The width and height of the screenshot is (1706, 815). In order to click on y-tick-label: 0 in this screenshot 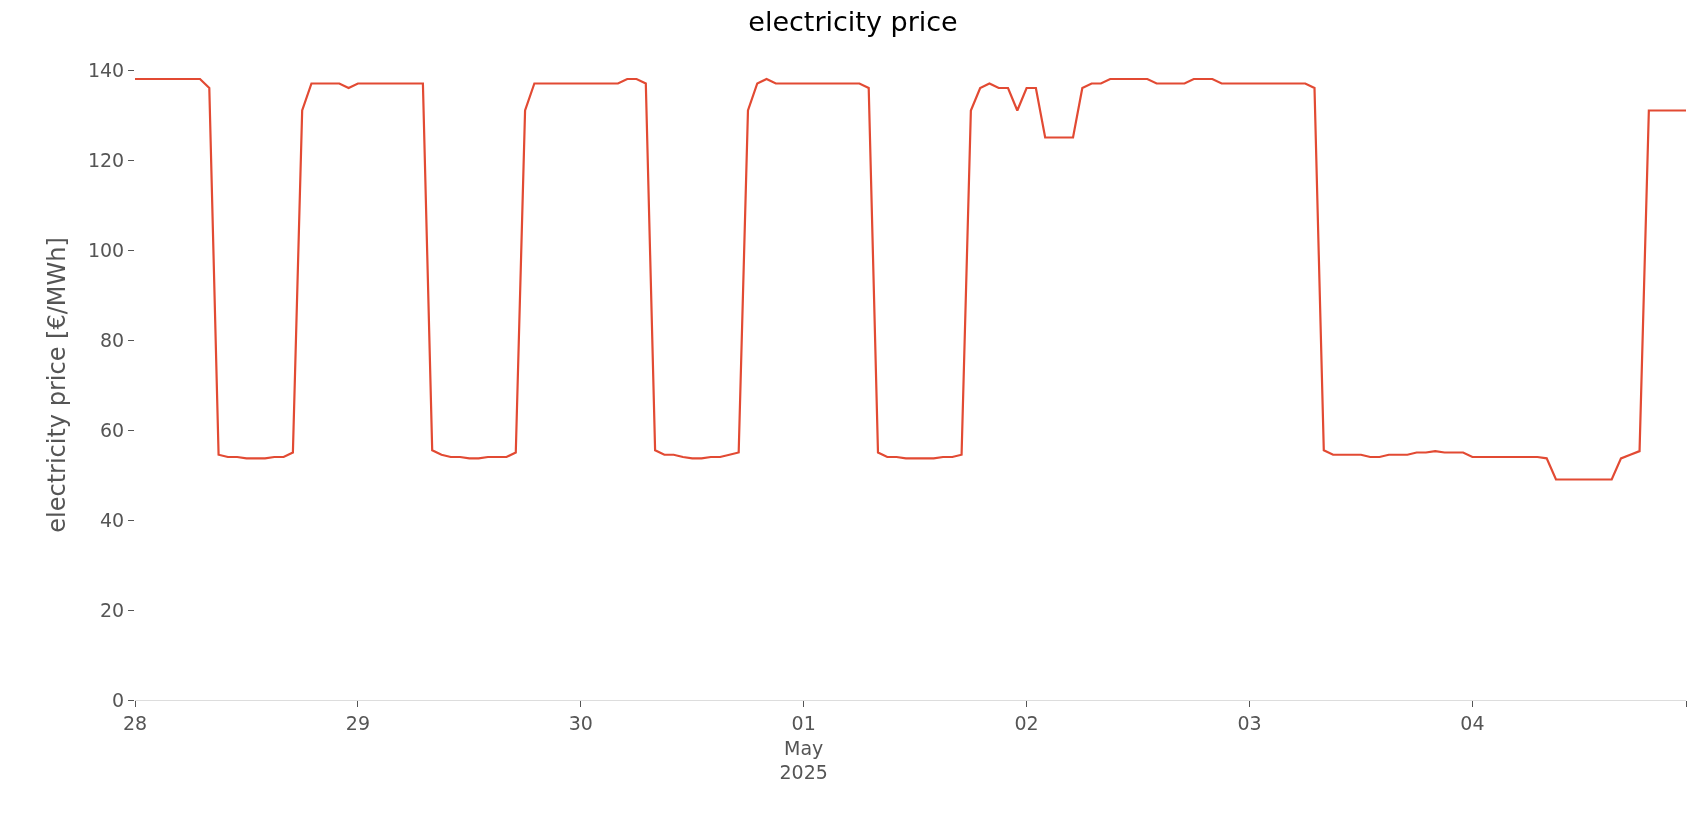, I will do `click(118, 699)`.